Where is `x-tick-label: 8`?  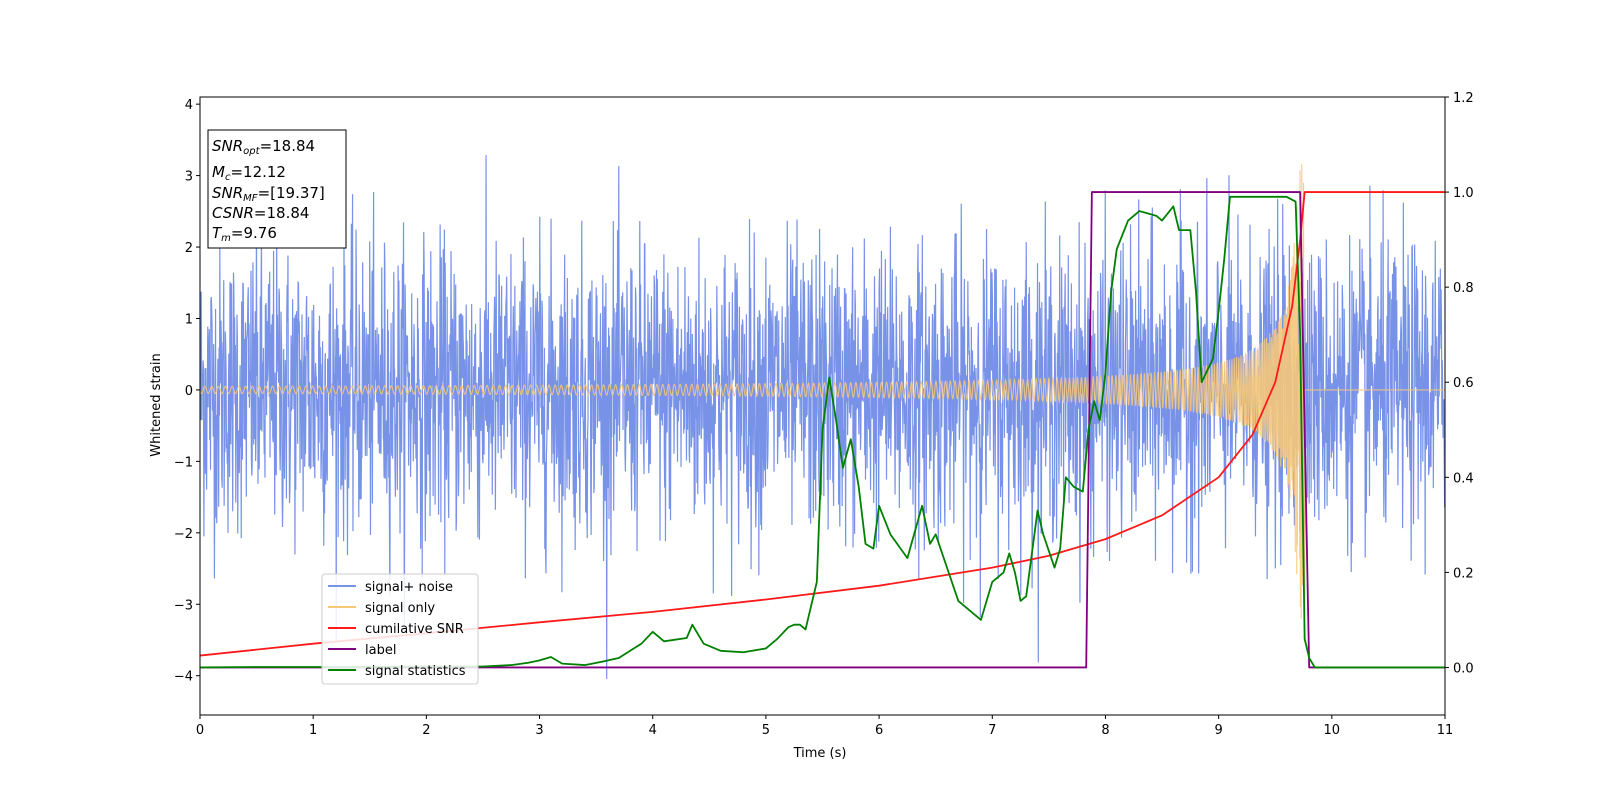 x-tick-label: 8 is located at coordinates (1105, 730).